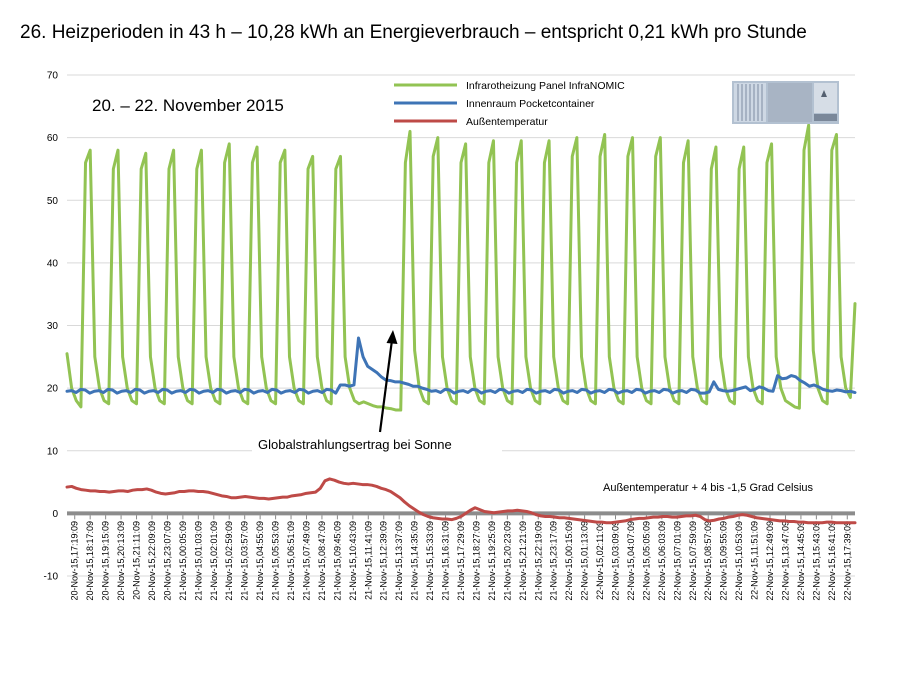  What do you see at coordinates (399, 561) in the screenshot?
I see `x-tick-label: 21-Nov-15,13:37:09` at bounding box center [399, 561].